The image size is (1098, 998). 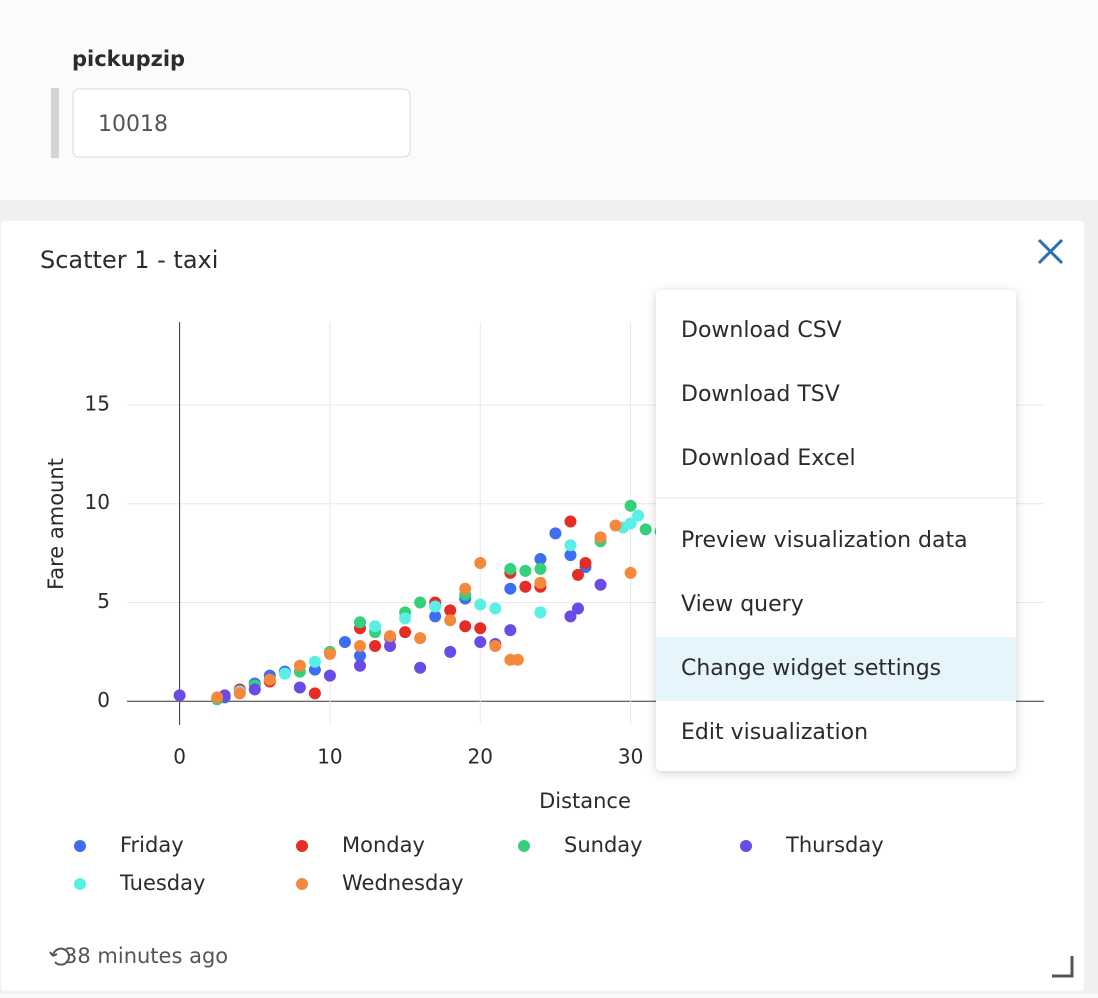 I want to click on widget-footer: 38 minutes ago, so click(x=146, y=956).